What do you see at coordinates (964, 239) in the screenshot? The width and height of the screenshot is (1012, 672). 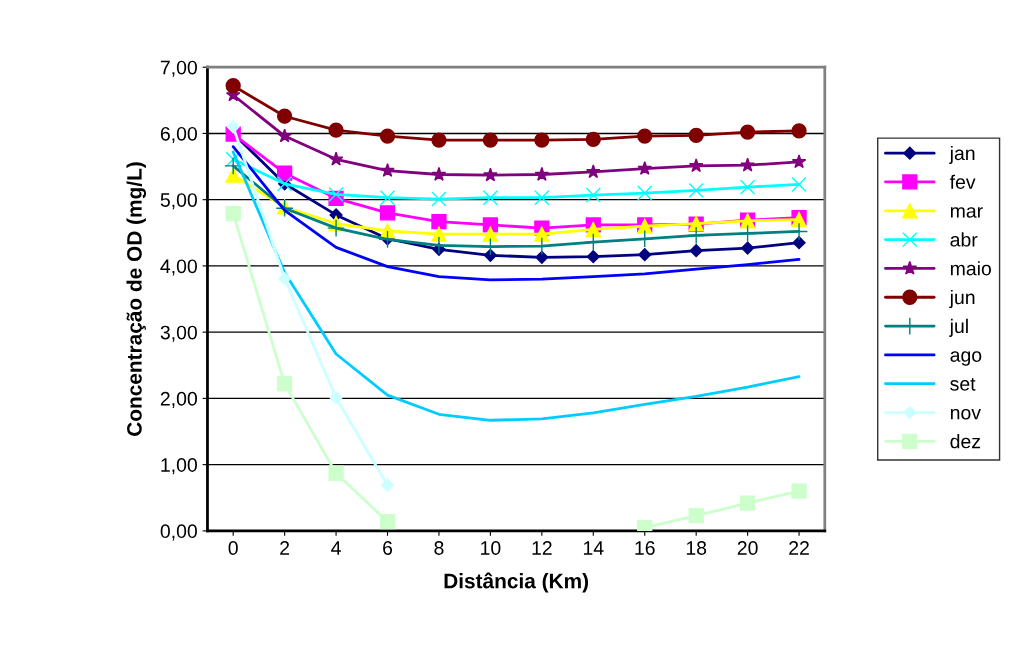 I see `legend-label: abr` at bounding box center [964, 239].